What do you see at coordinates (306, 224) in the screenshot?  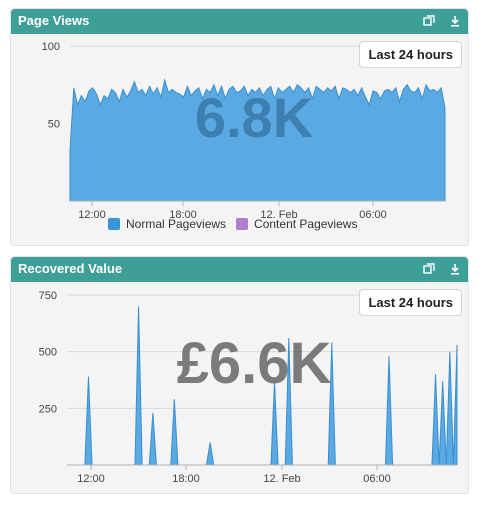 I see `legend-label: Content Pageviews` at bounding box center [306, 224].